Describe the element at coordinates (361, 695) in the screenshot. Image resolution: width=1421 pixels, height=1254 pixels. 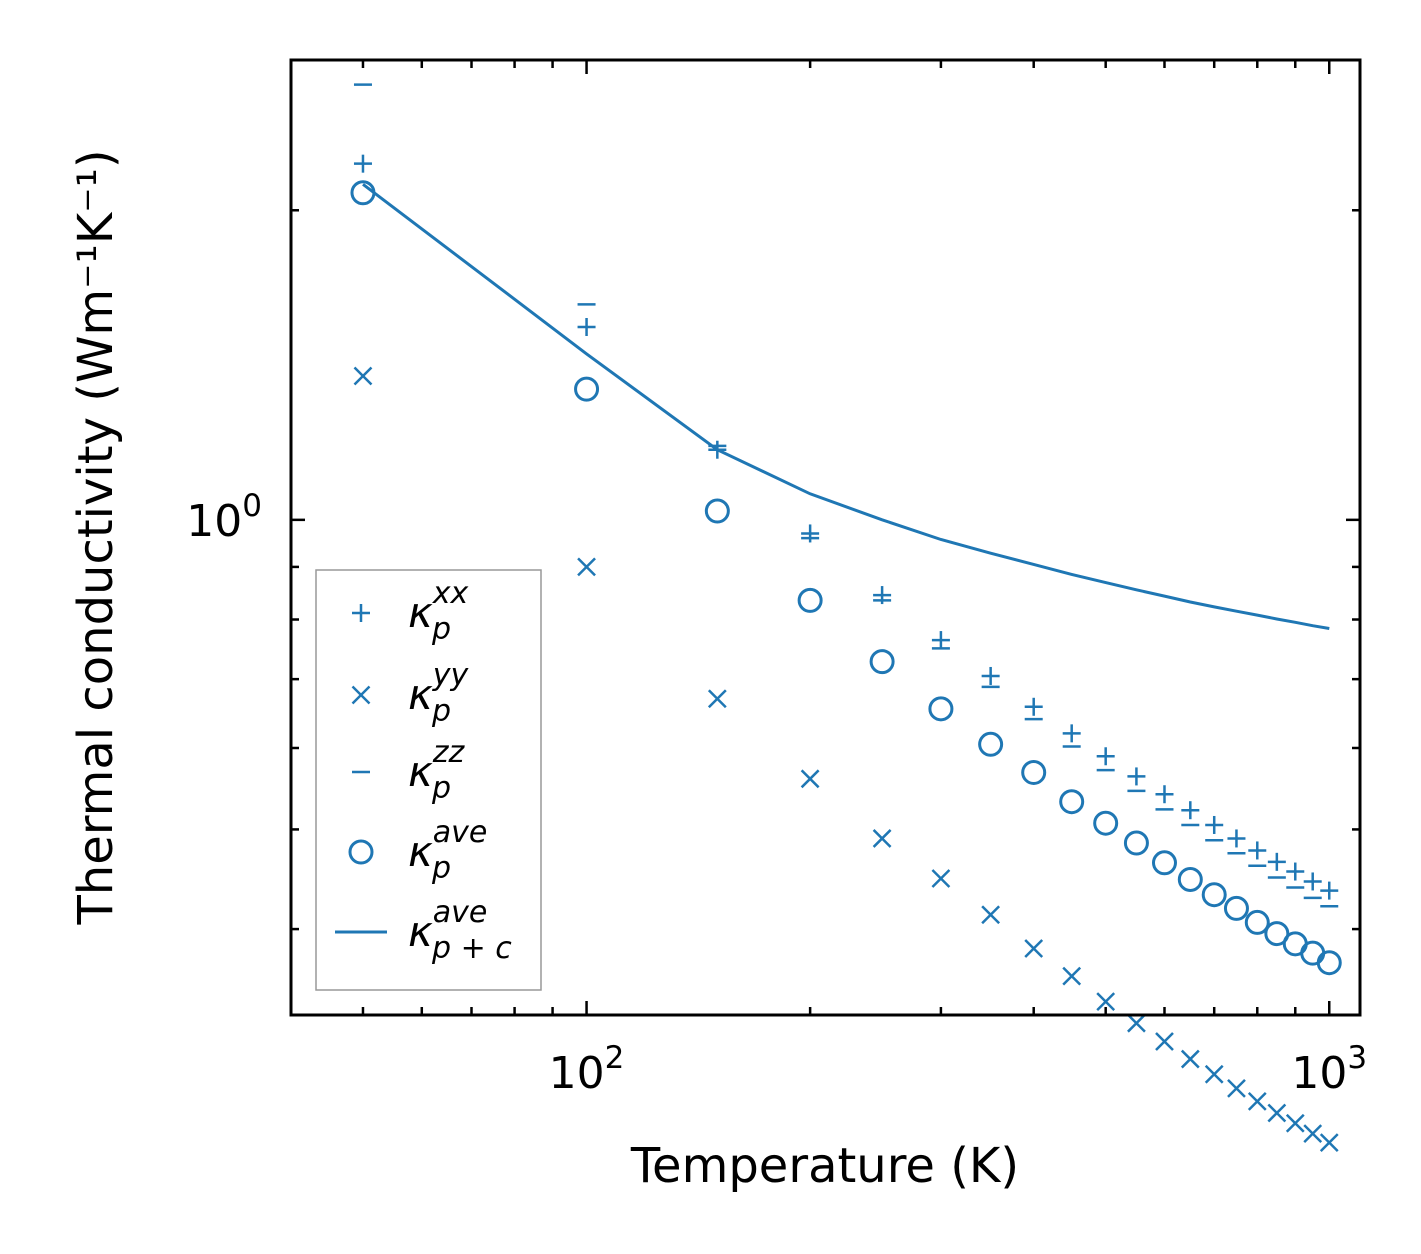
I see `legend-marker-kyy` at that location.